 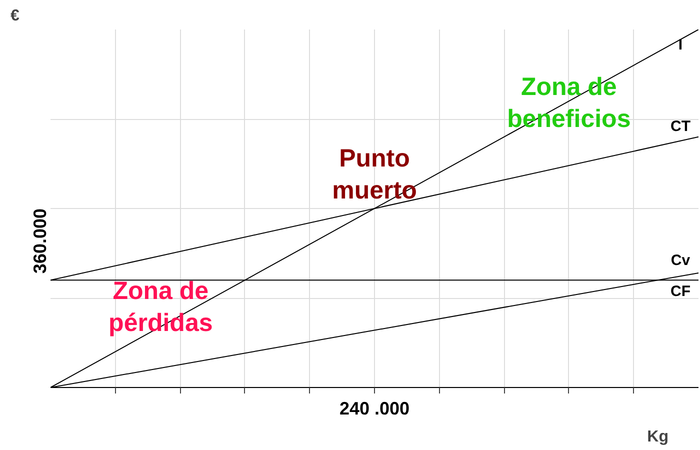 What do you see at coordinates (40, 241) in the screenshot?
I see `annotation: 360.000` at bounding box center [40, 241].